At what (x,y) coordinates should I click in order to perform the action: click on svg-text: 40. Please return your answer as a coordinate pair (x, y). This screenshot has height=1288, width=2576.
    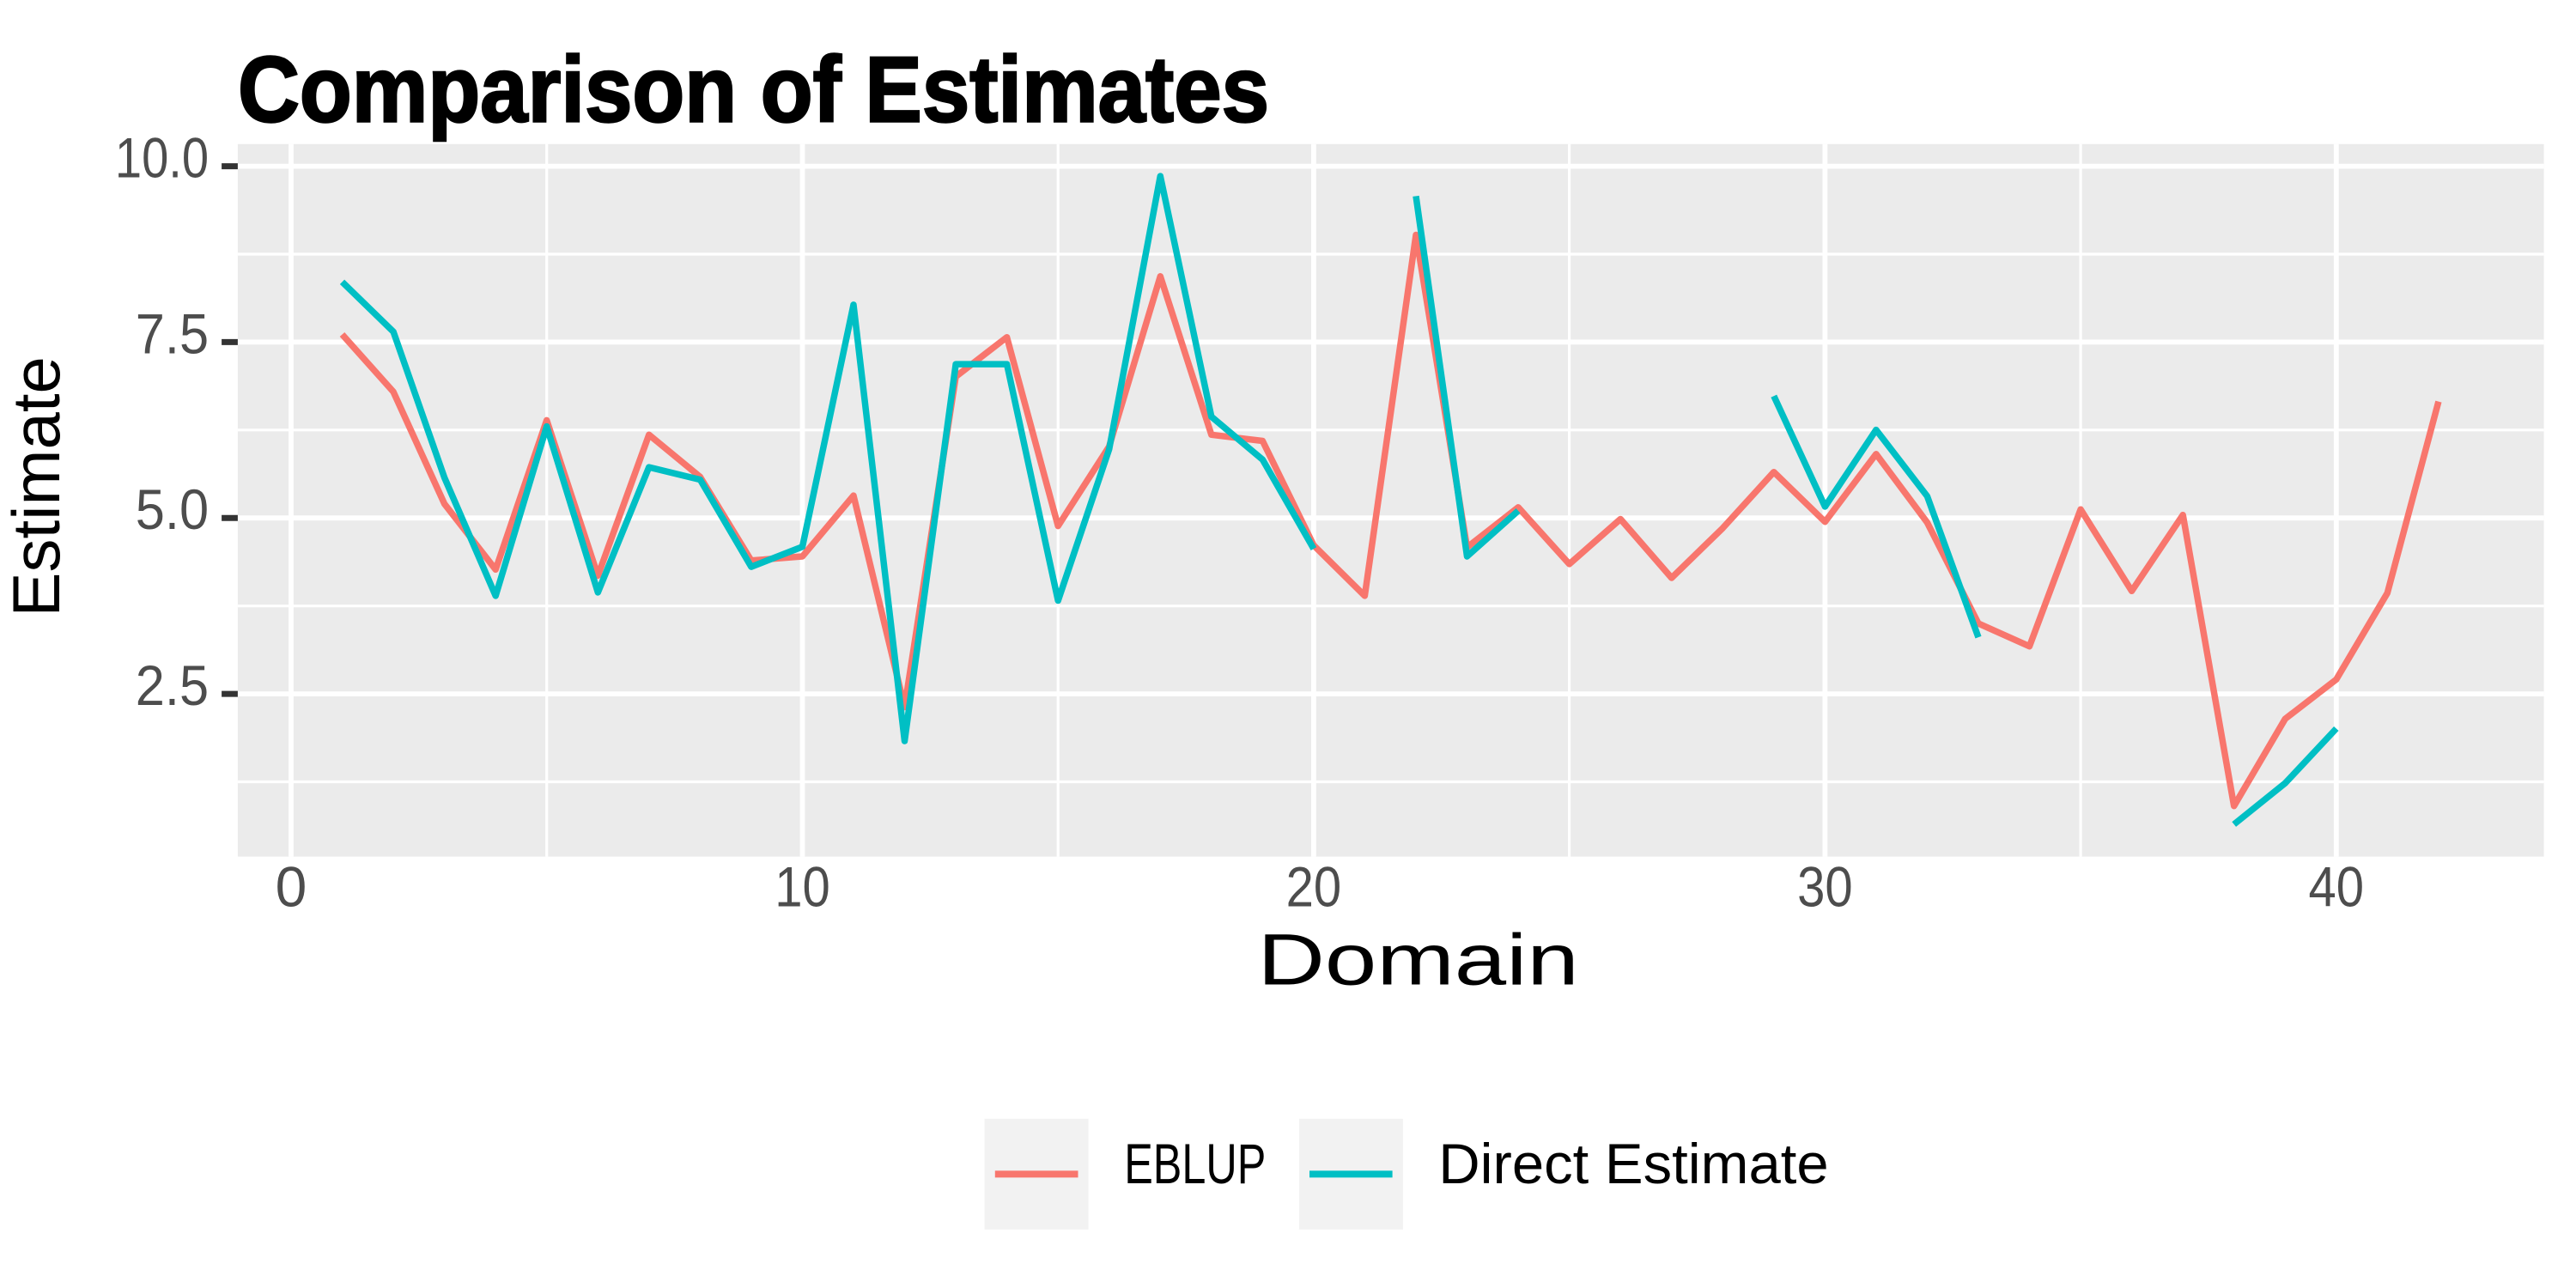
    Looking at the image, I should click on (2337, 888).